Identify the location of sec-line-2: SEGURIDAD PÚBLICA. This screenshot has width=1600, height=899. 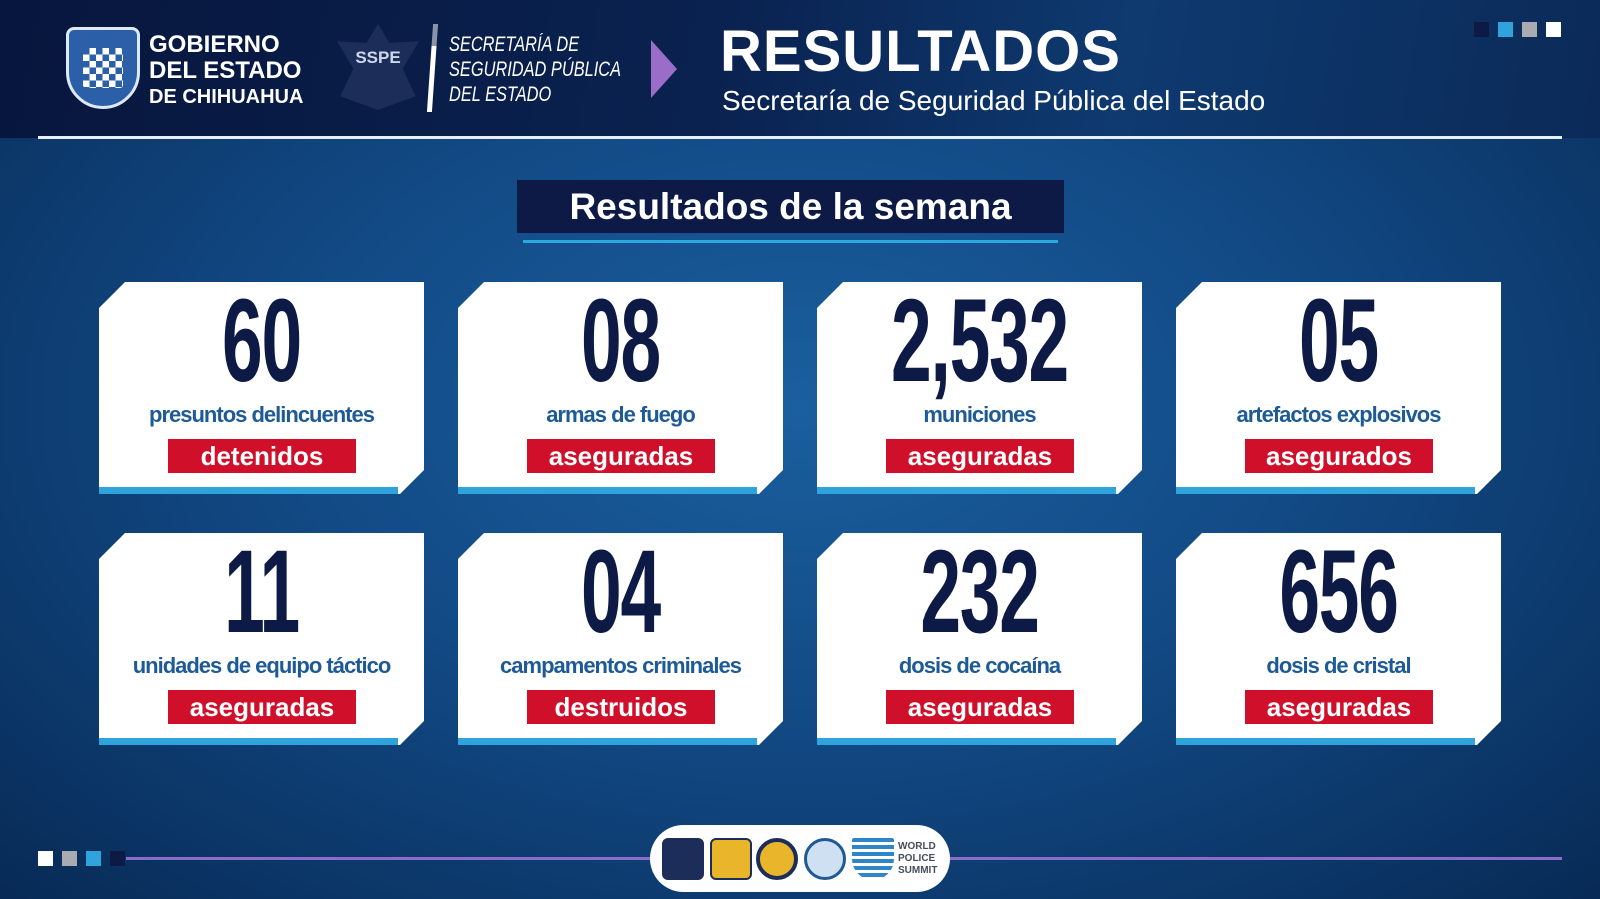
(535, 69).